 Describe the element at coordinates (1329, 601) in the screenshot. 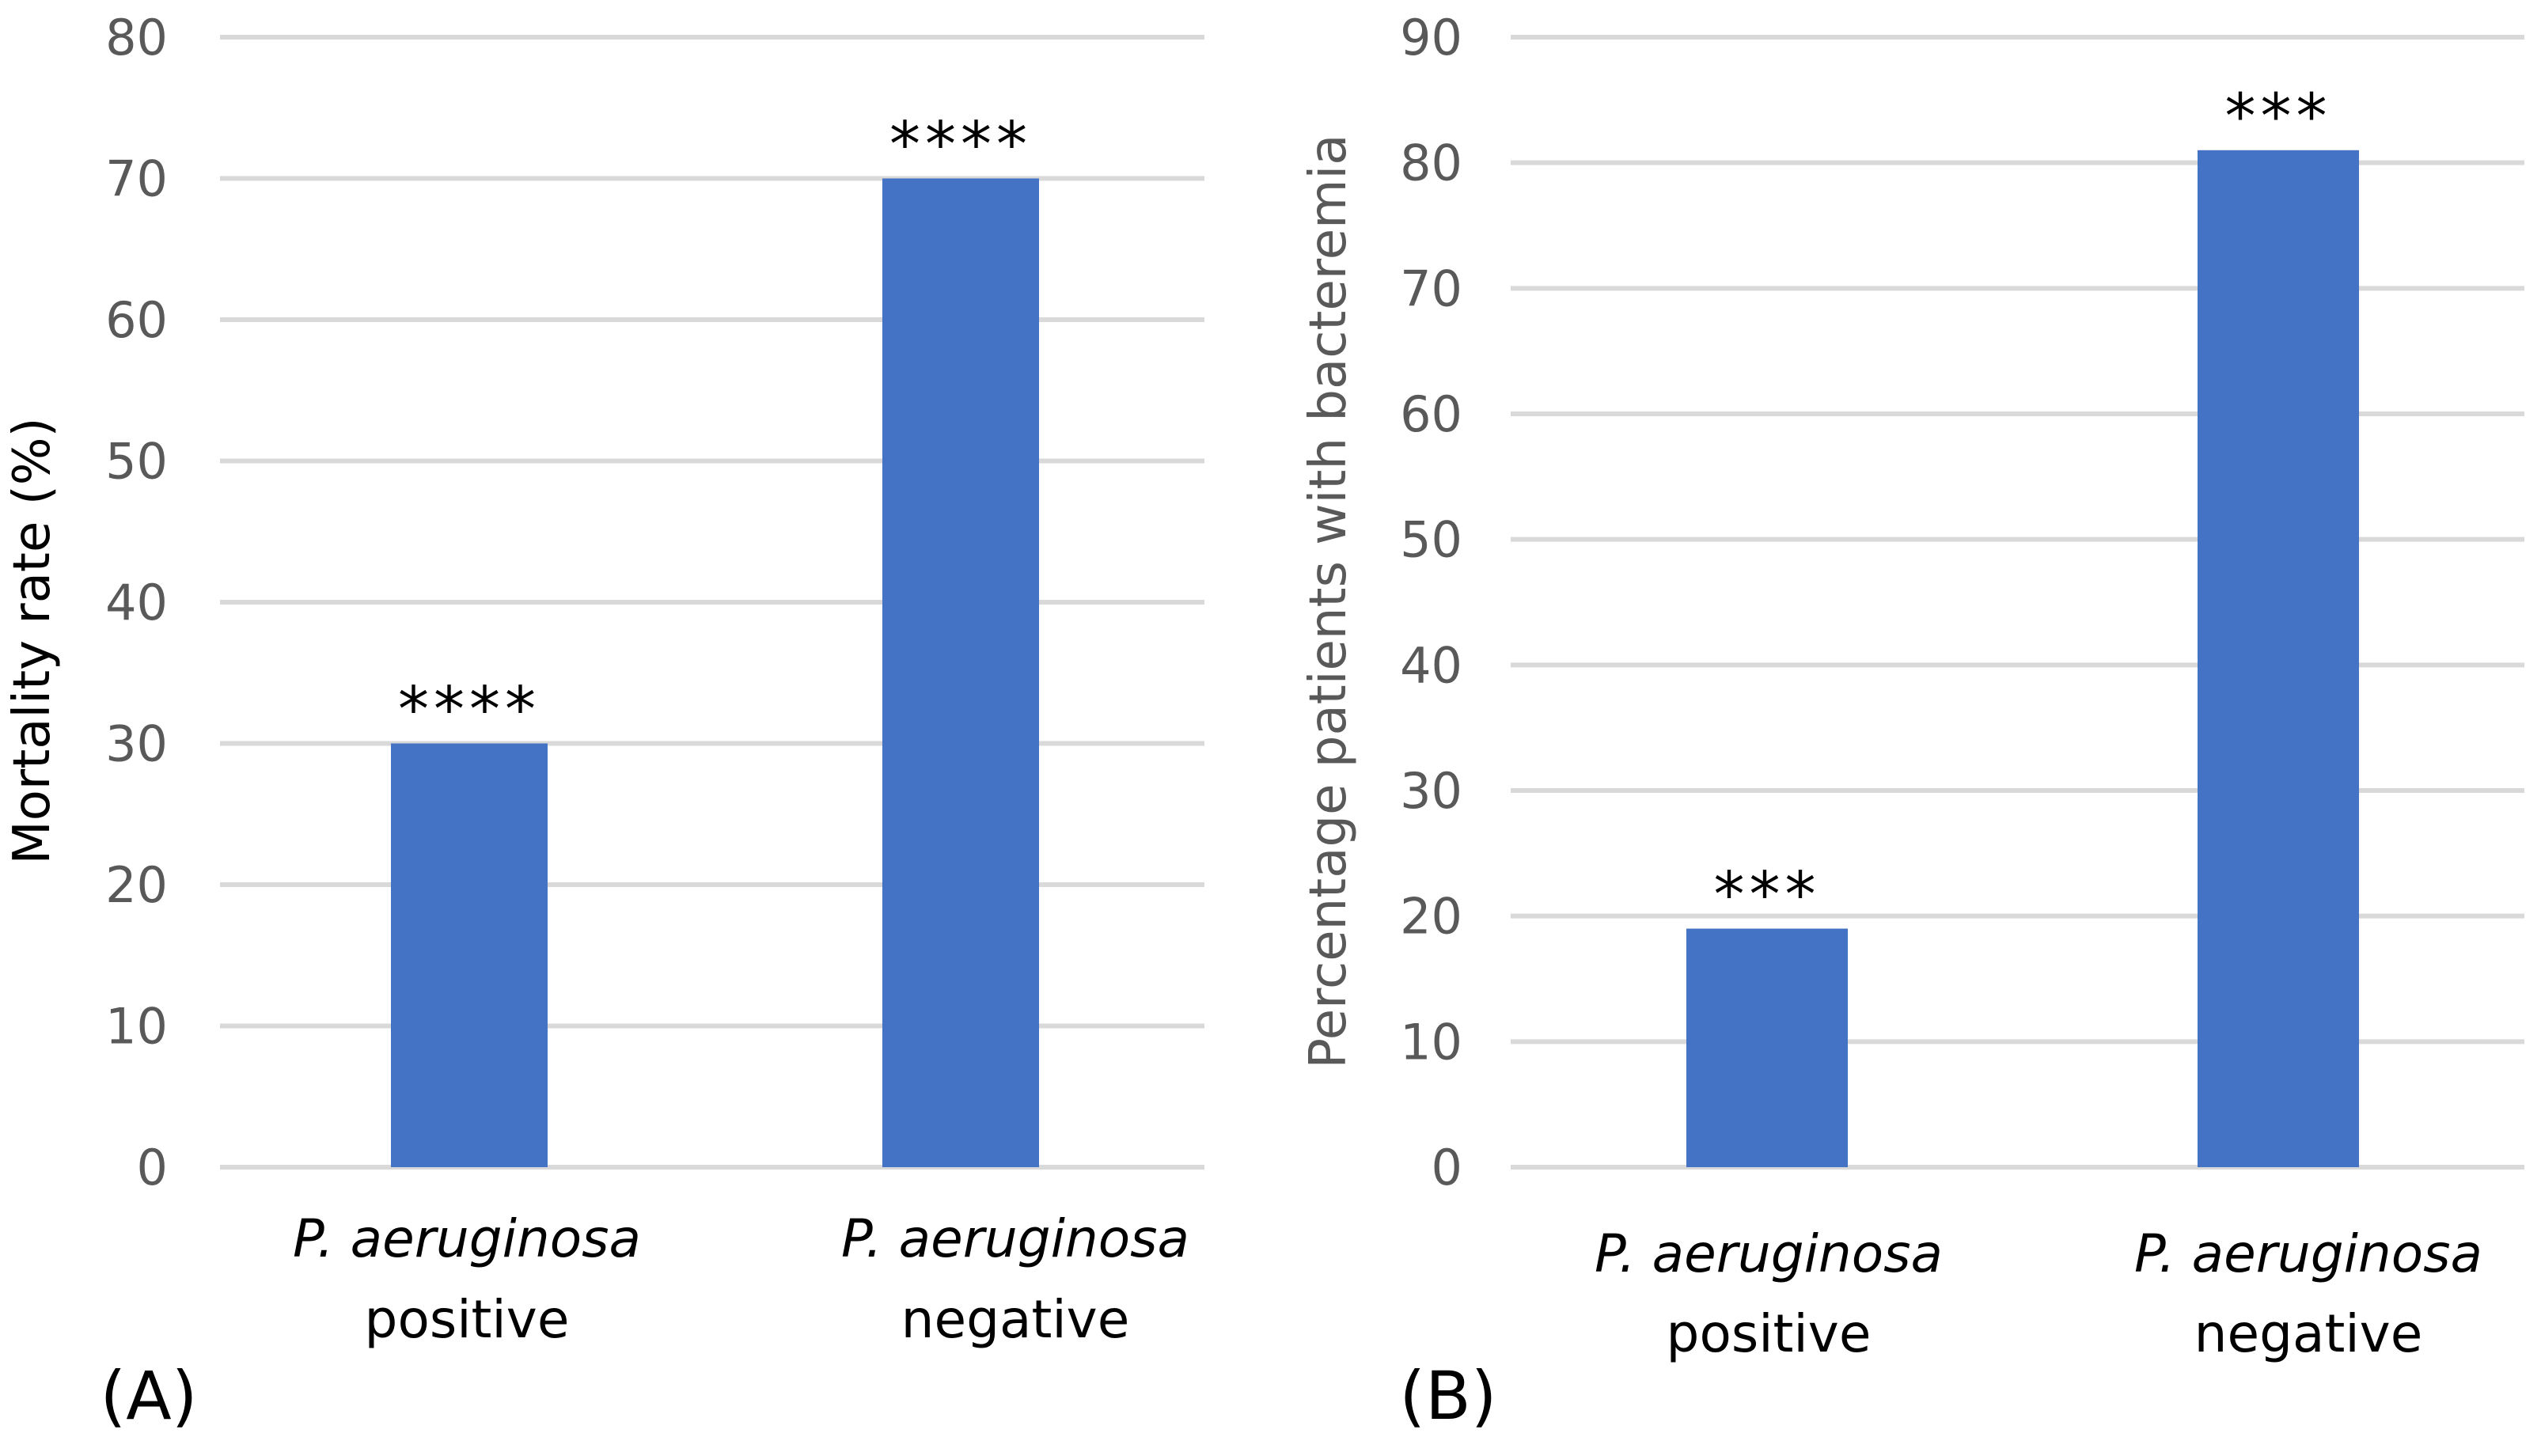

I see `y-axis-title: Percentage patients with bacteremia` at that location.